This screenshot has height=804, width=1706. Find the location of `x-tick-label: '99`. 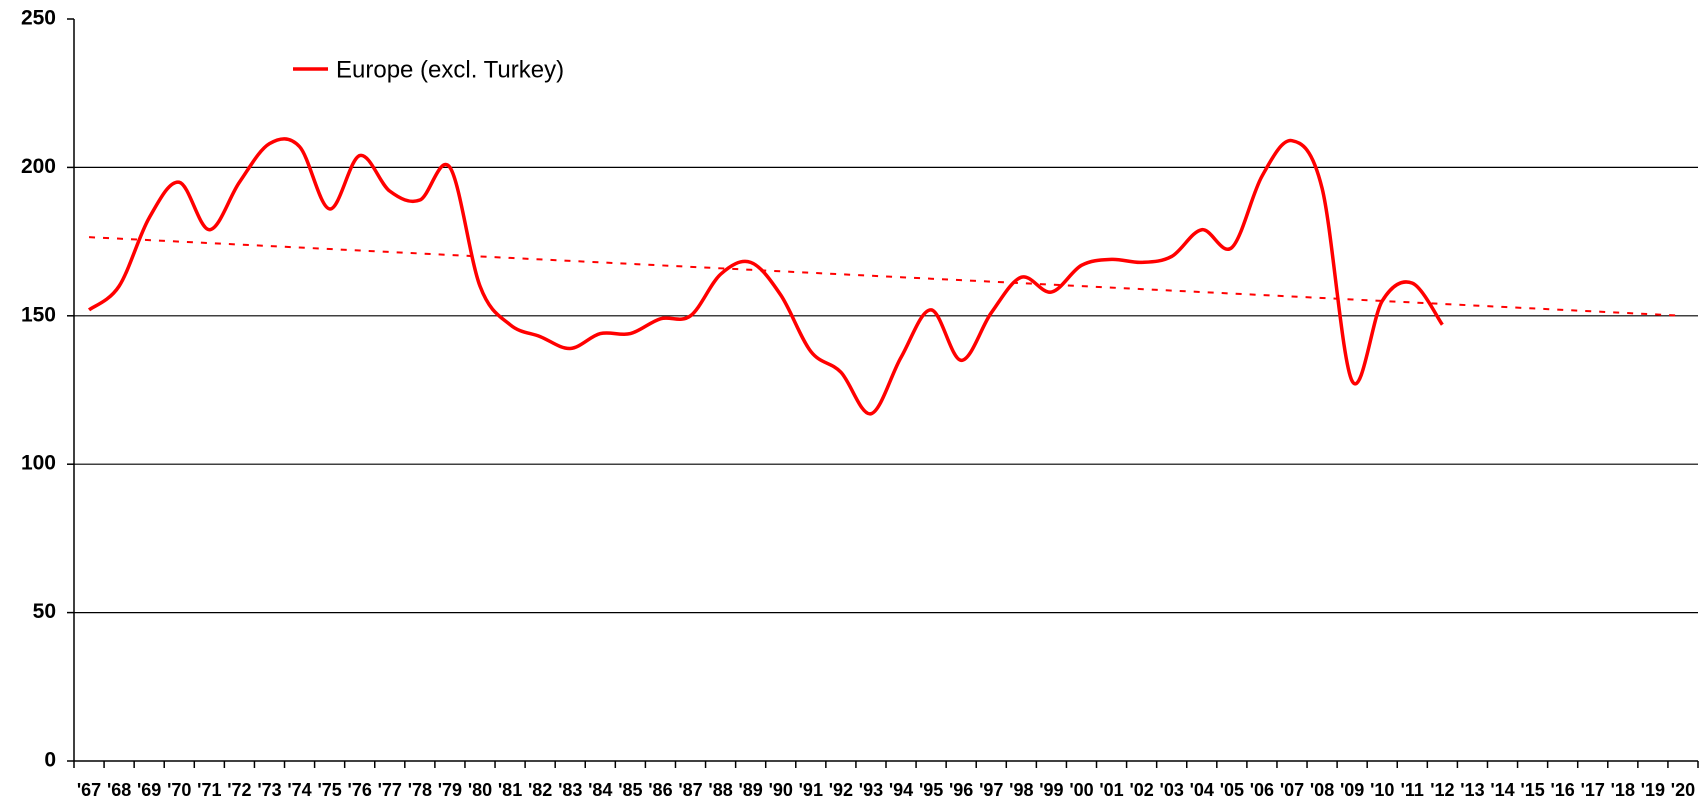

x-tick-label: '99 is located at coordinates (1051, 790).